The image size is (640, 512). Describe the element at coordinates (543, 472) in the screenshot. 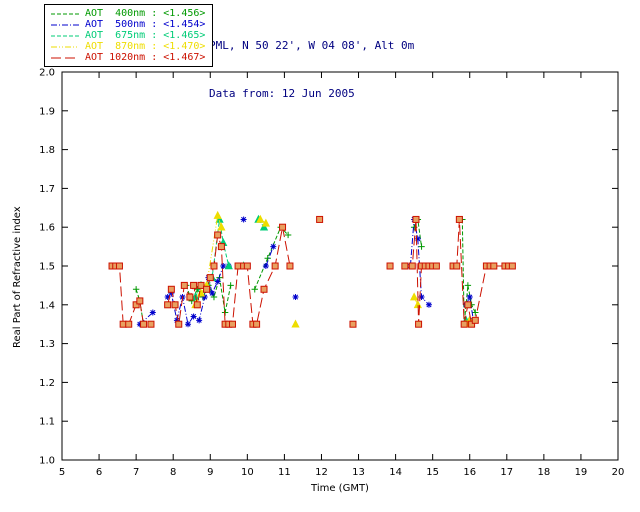

I see `x-tick-label: 18` at that location.